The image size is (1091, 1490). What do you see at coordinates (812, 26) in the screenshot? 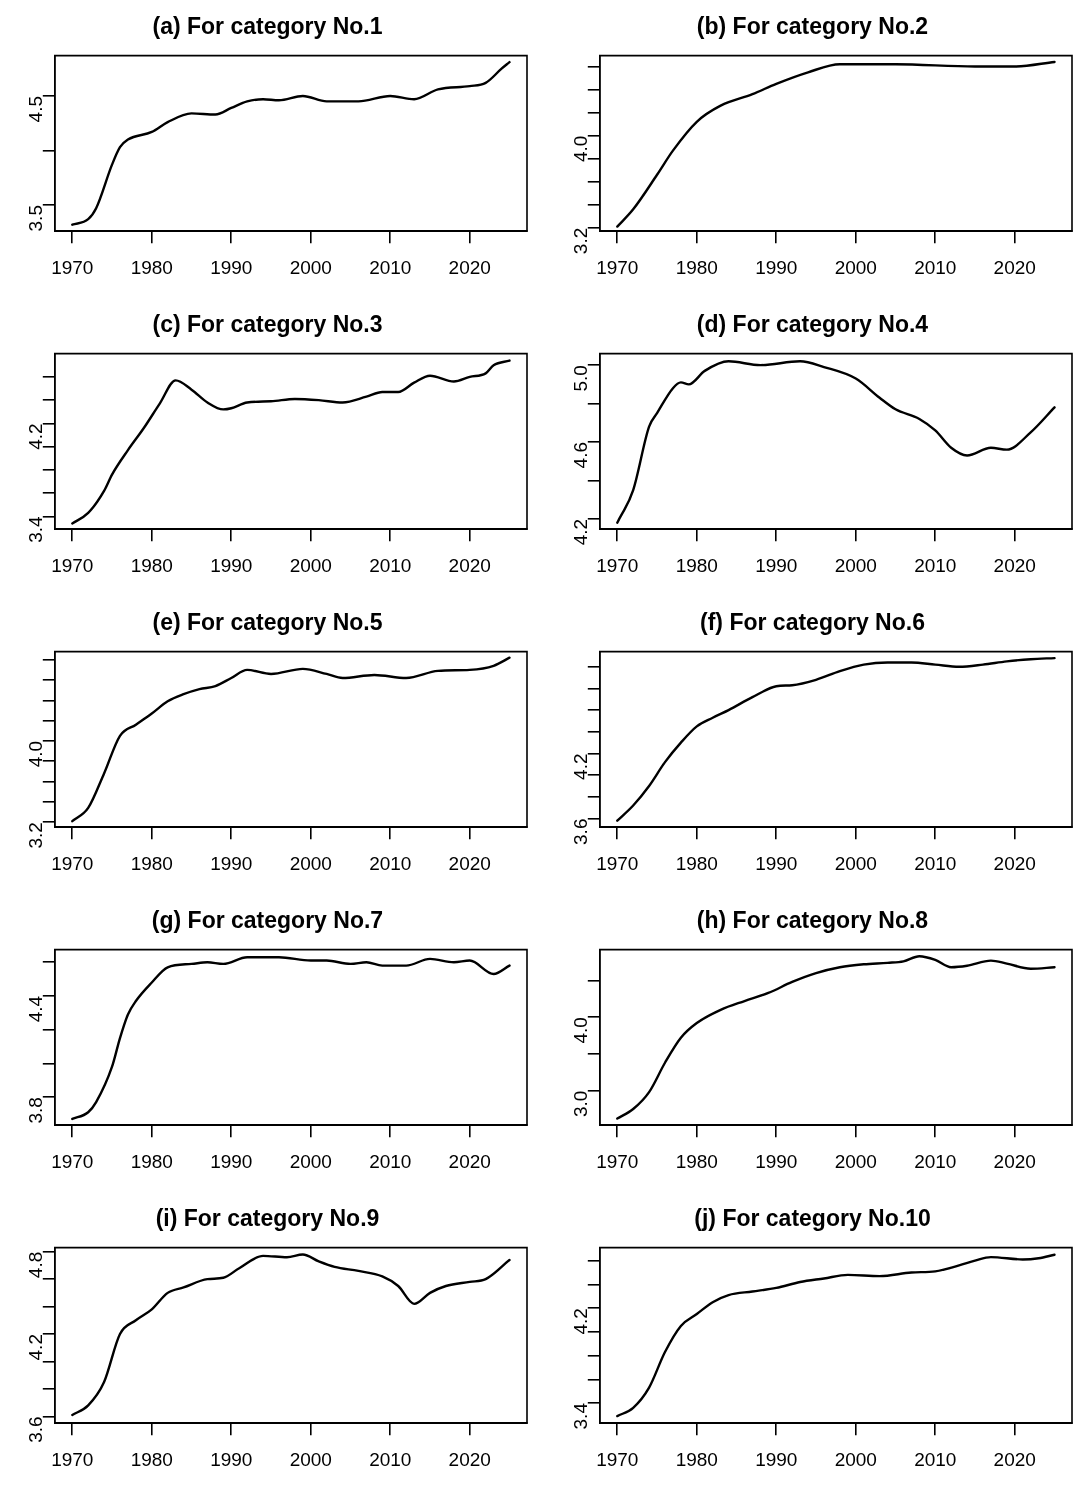
I see `chart-title: (b) For category No.2` at bounding box center [812, 26].